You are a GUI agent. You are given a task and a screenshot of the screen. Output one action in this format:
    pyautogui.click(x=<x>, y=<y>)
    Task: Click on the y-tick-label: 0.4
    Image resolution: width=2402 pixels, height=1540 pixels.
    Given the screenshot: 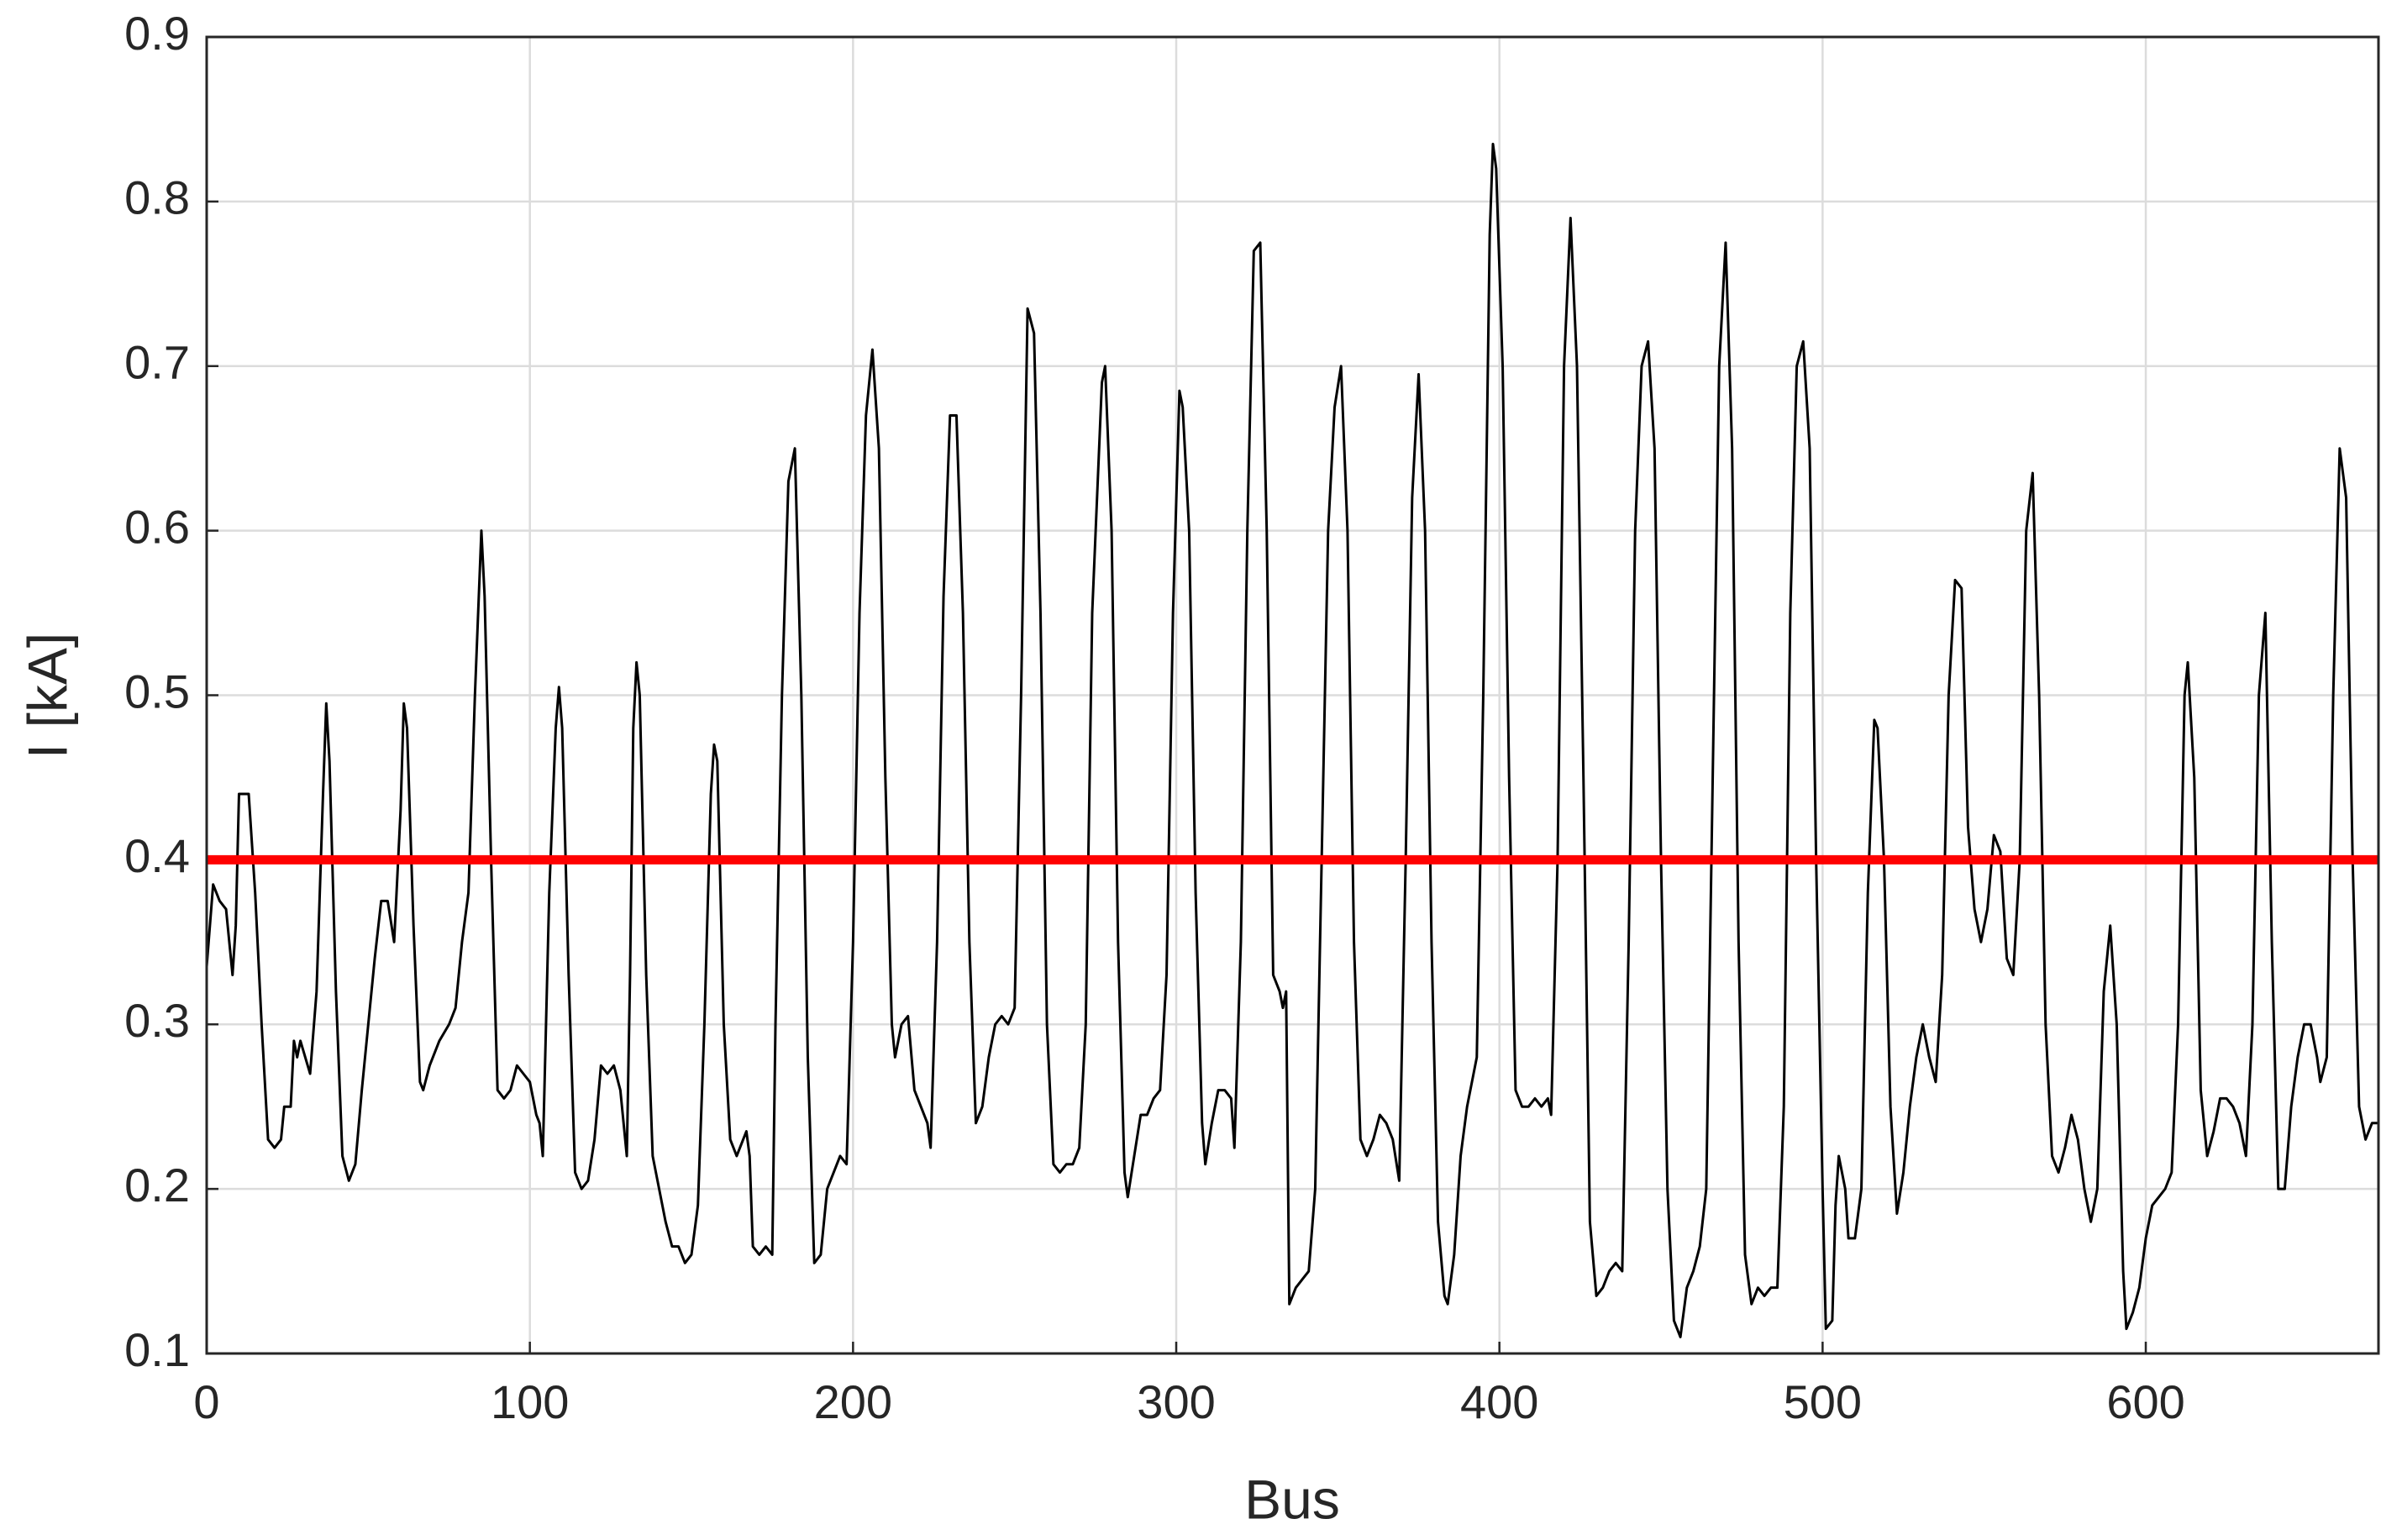 What is the action you would take?
    pyautogui.click(x=157, y=856)
    